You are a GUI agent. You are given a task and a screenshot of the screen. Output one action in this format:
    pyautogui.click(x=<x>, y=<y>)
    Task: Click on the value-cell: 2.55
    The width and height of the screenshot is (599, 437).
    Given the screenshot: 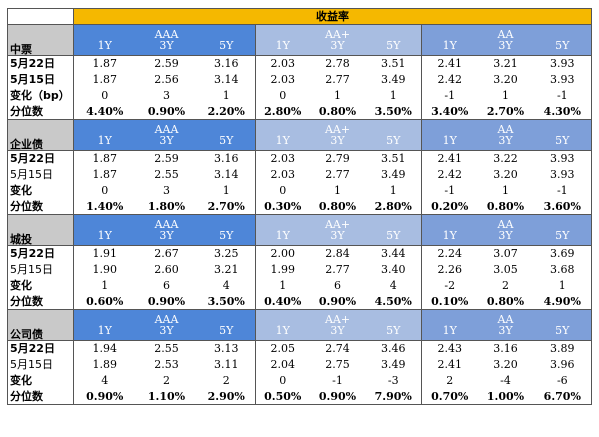 What is the action you would take?
    pyautogui.click(x=166, y=174)
    